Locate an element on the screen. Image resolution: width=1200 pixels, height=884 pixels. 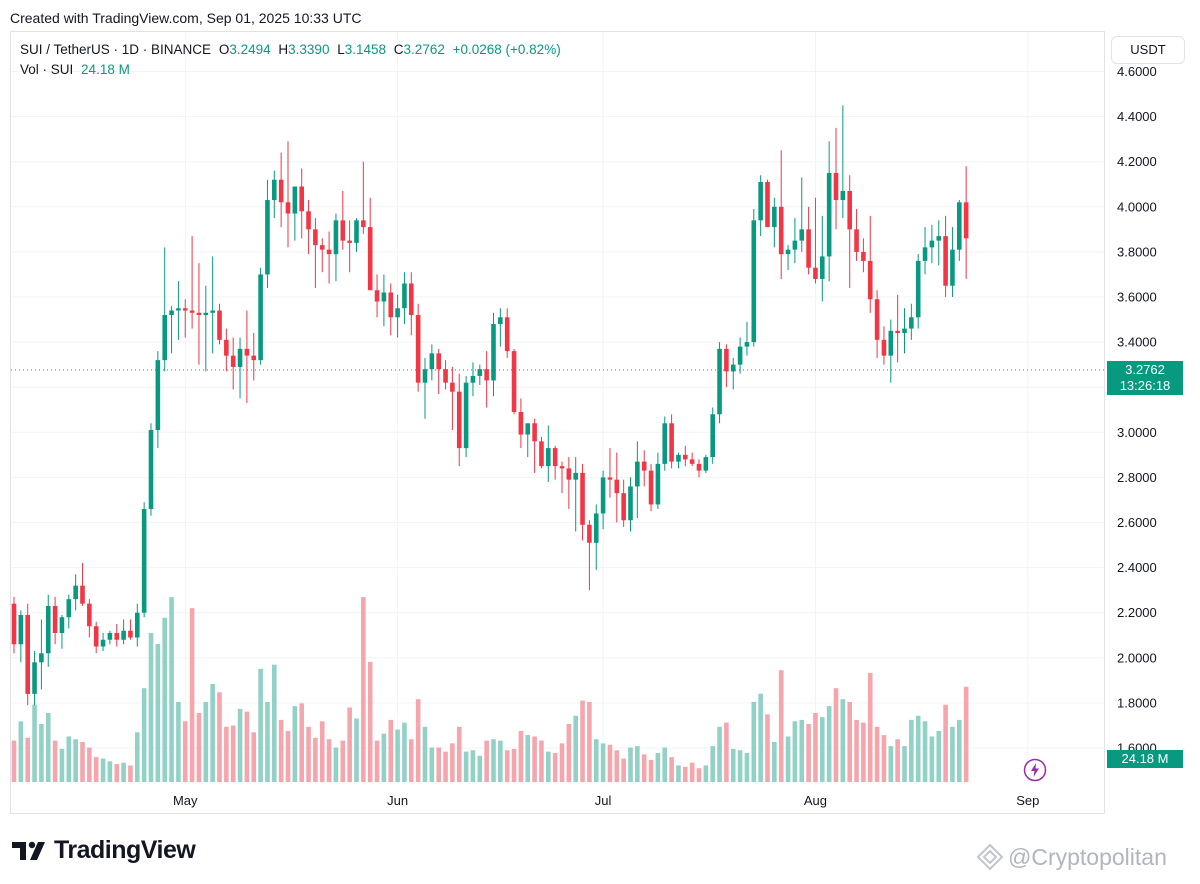
currency-button: USDT is located at coordinates (1148, 50).